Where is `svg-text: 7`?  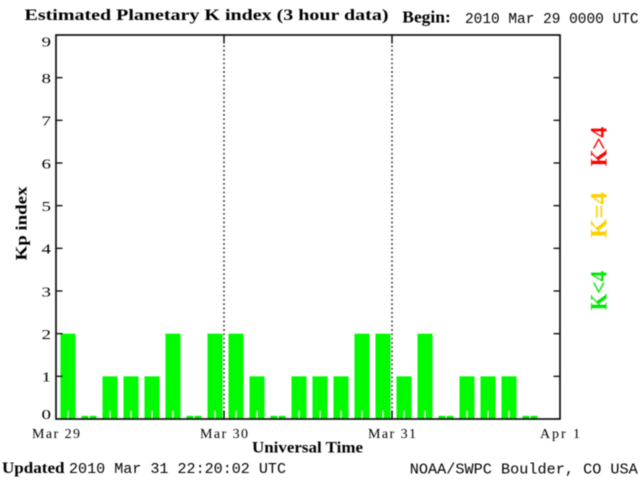
svg-text: 7 is located at coordinates (47, 122).